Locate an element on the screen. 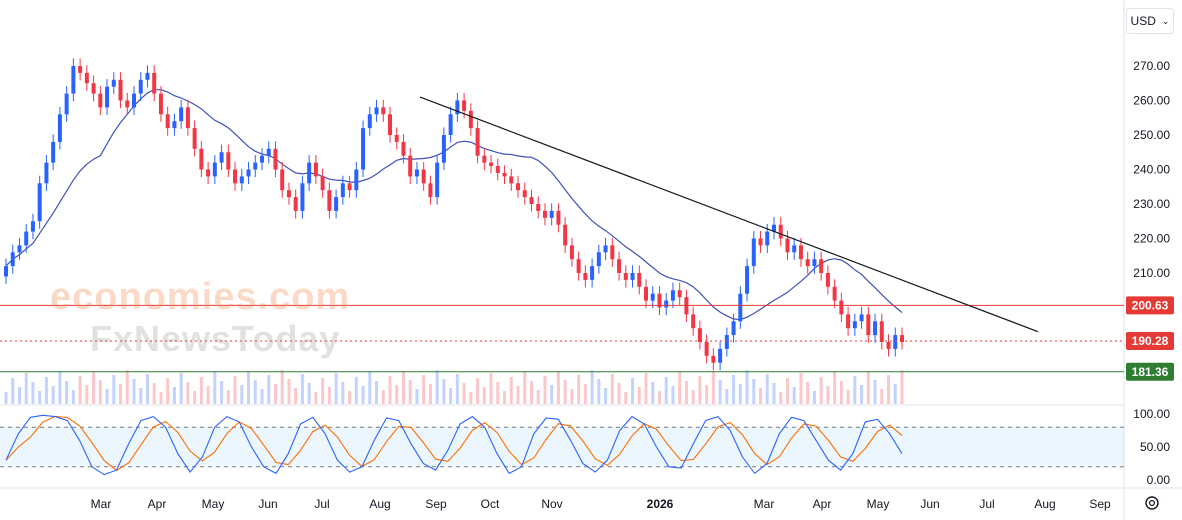  oscillator-k-line is located at coordinates (454, 445).